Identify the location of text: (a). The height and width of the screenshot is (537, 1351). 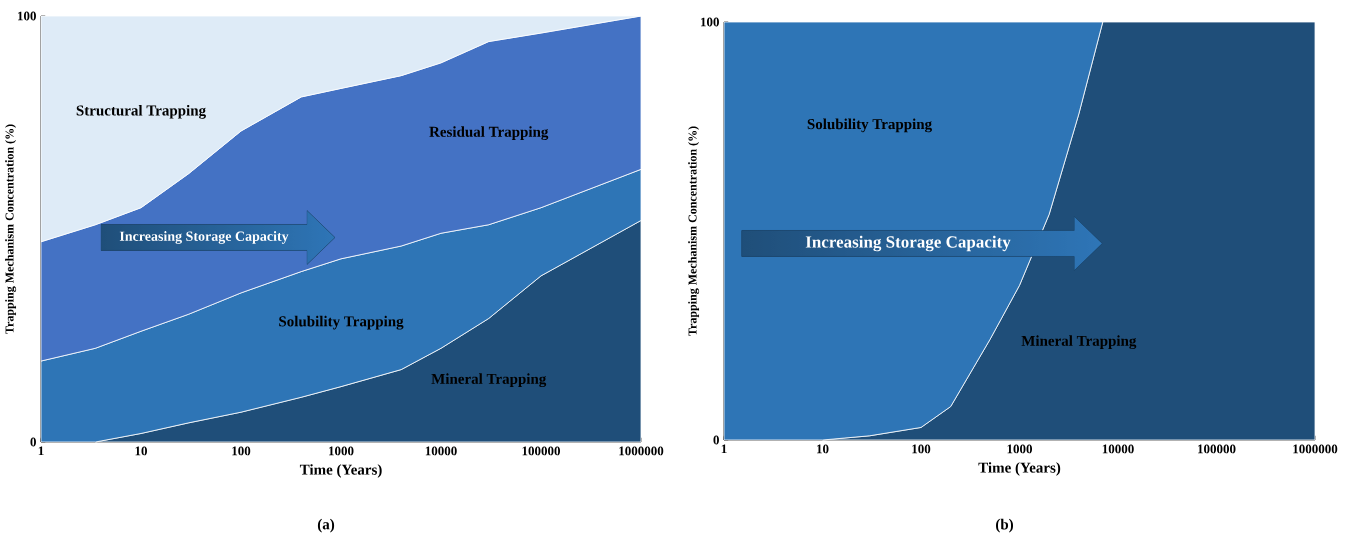
(326, 525).